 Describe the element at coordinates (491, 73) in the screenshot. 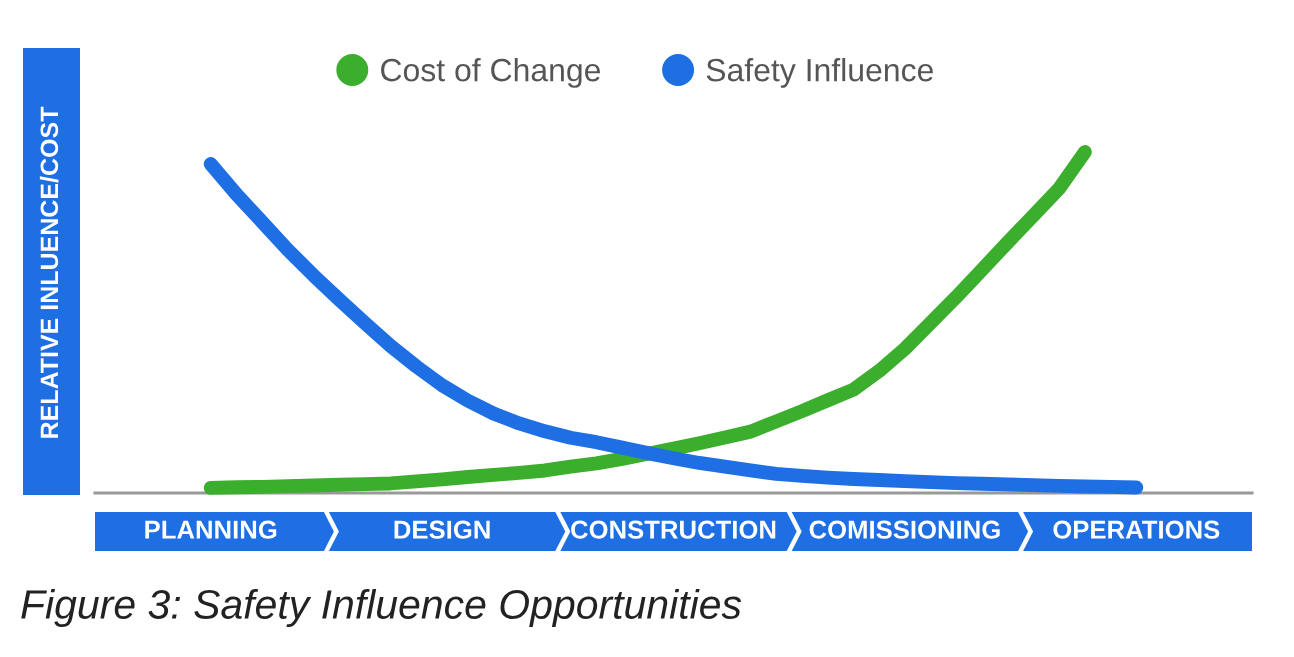

I see `legend-label: Cost of Change` at that location.